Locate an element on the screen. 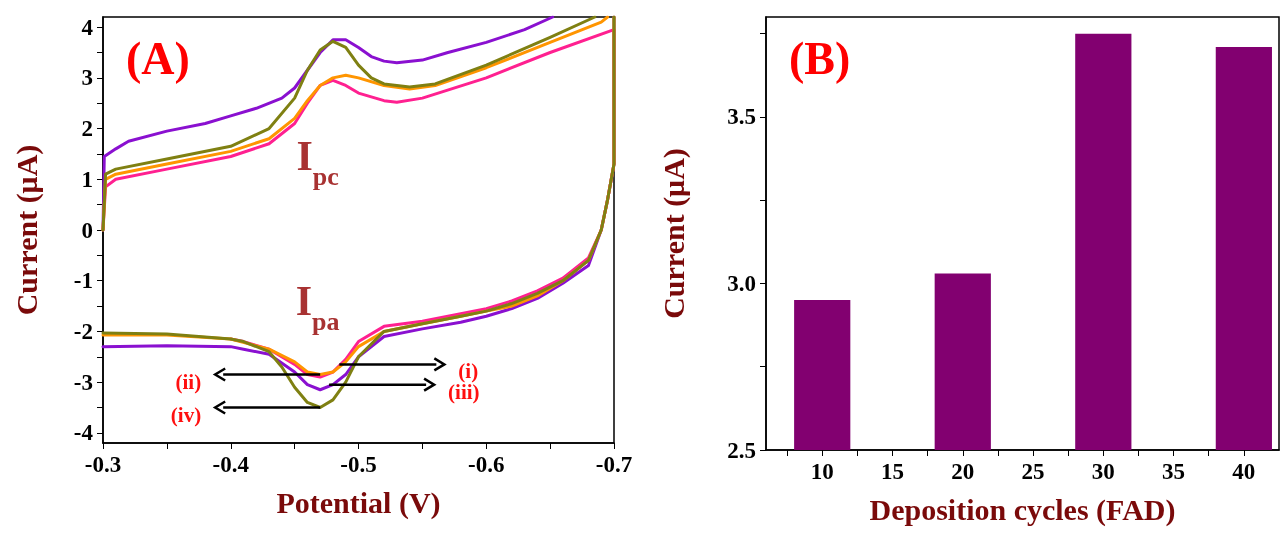  x-tick-label: -0.6 is located at coordinates (486, 464).